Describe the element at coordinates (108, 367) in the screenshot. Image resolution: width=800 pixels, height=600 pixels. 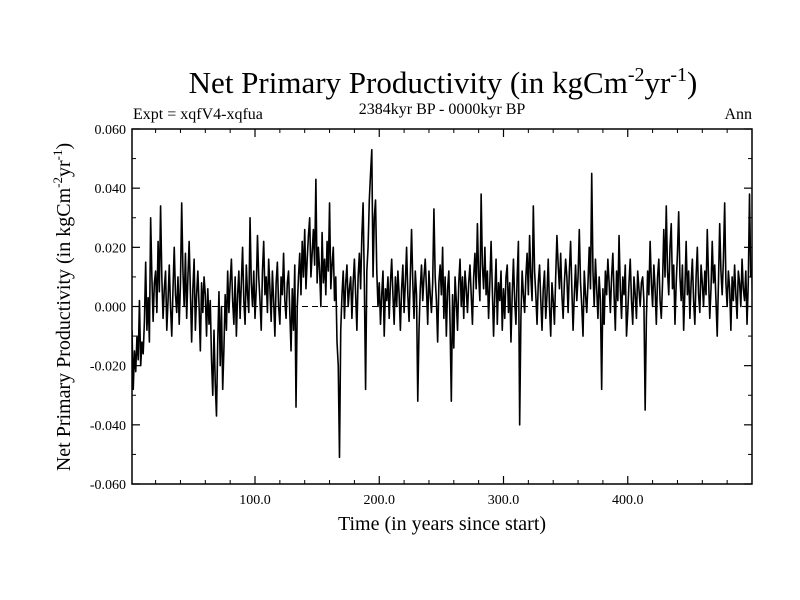
I see `y-tick-label: -0.020` at that location.